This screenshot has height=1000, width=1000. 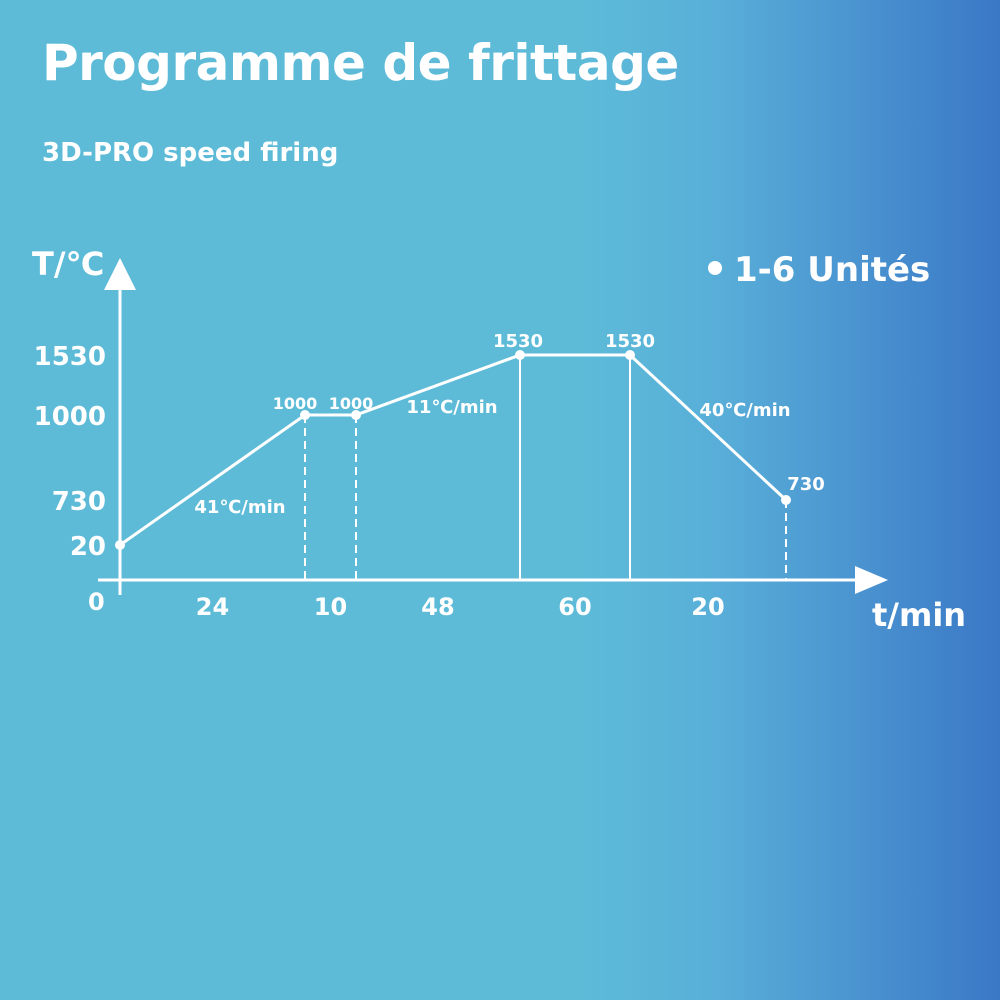 What do you see at coordinates (832, 270) in the screenshot?
I see `units-label: 1-6 Unités` at bounding box center [832, 270].